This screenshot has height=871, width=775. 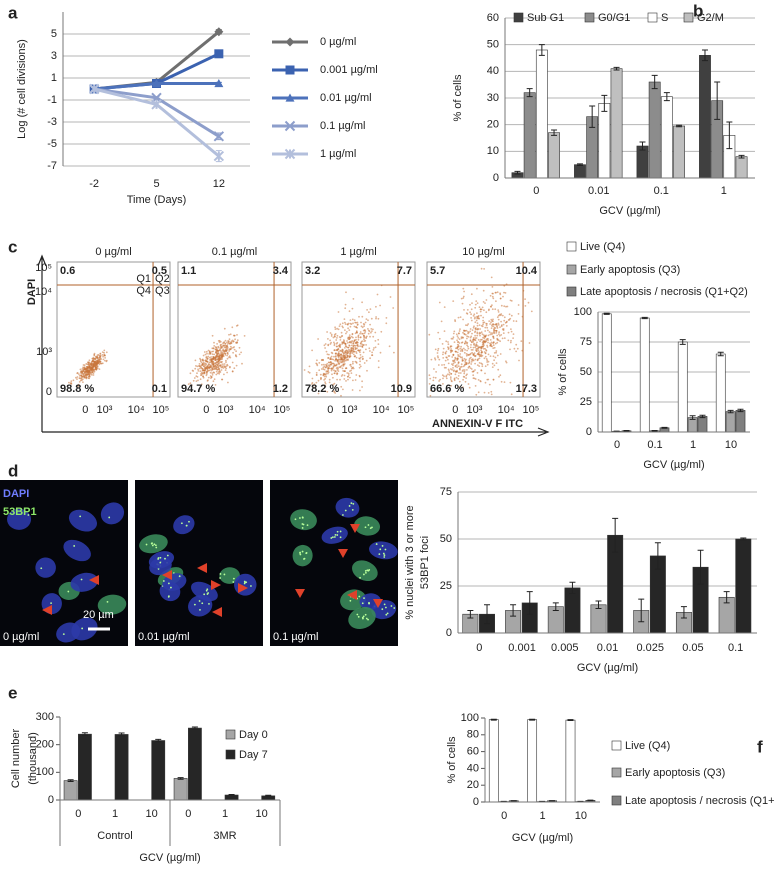 What do you see at coordinates (98, 615) in the screenshot?
I see `scale-bar-label: 20 µm` at bounding box center [98, 615].